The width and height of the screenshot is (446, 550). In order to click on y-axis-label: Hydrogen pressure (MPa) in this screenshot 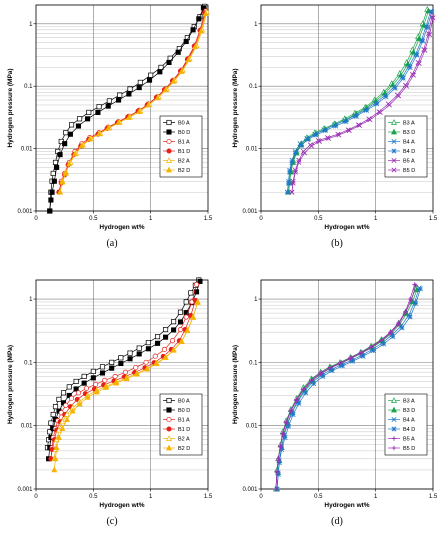, I will do `click(10, 384)`.